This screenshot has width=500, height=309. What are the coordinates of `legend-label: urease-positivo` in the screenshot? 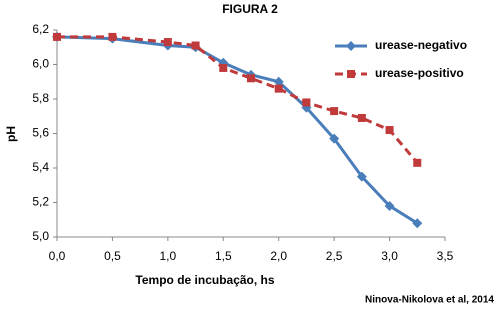 It's located at (419, 73).